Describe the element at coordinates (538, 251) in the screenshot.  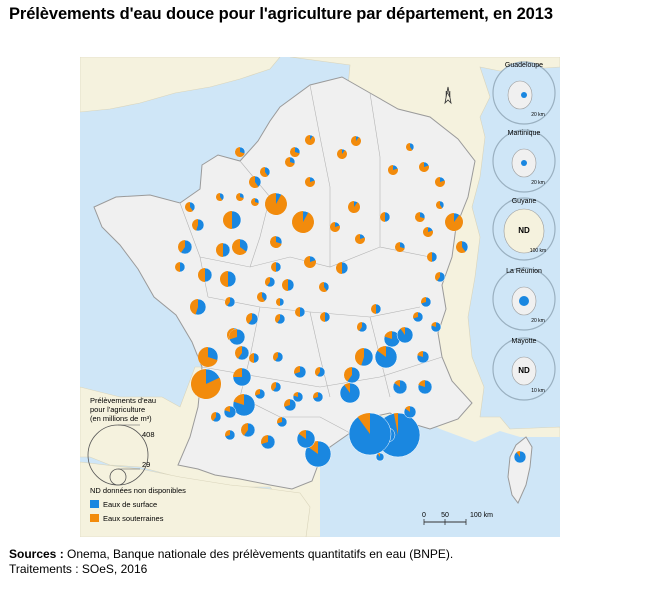
I see `inset-scale-2: 100 km` at that location.